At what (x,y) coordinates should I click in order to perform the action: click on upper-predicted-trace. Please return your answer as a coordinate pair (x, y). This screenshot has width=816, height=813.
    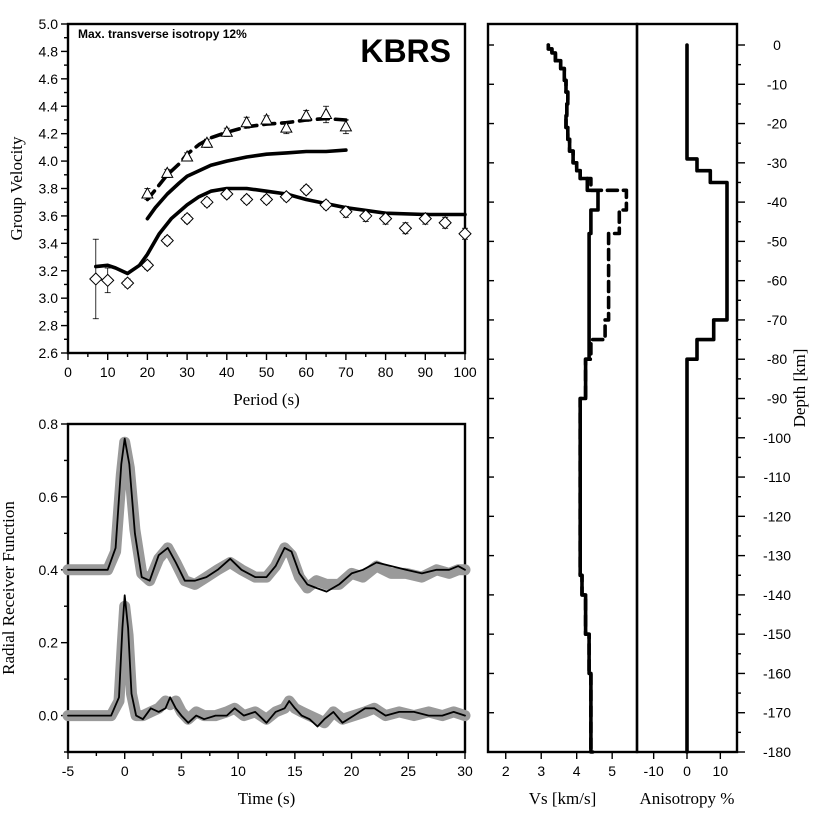
    Looking at the image, I should click on (266, 515).